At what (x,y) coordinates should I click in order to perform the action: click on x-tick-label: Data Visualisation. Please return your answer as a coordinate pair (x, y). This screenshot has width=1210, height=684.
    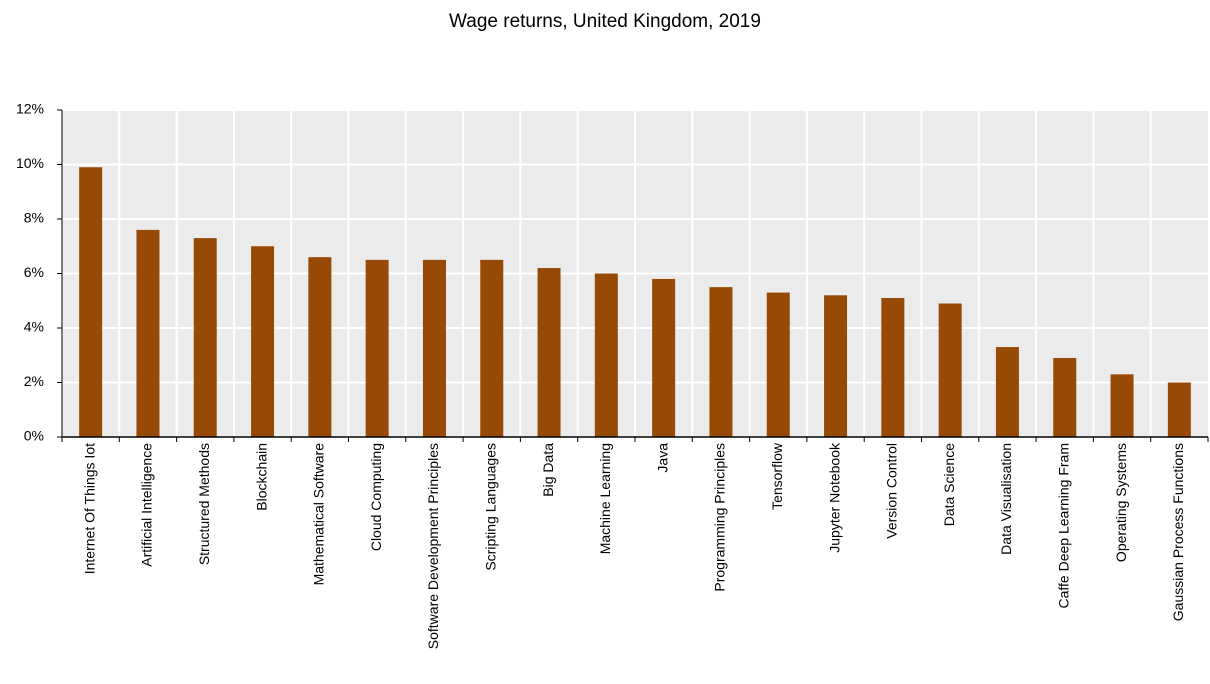
    Looking at the image, I should click on (1006, 499).